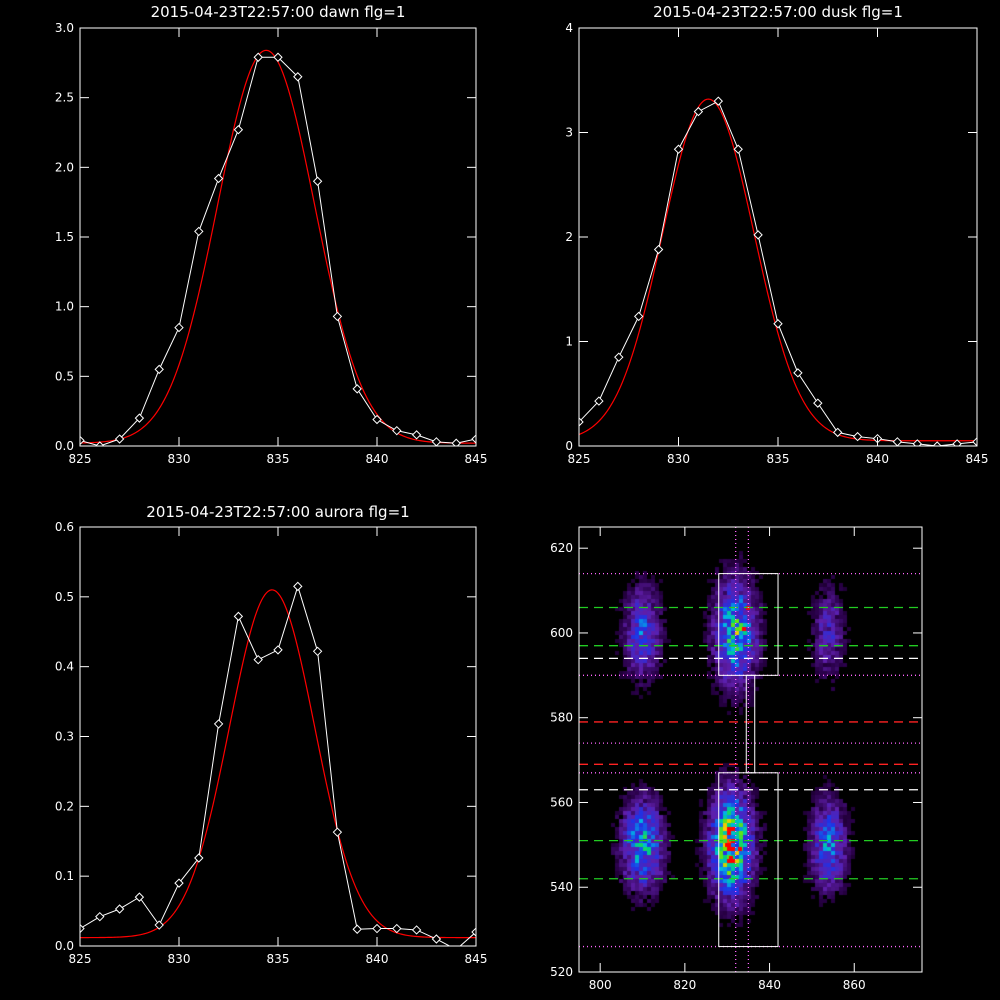 This screenshot has width=1000, height=1000. Describe the element at coordinates (64, 237) in the screenshot. I see `y-tick-label: 1.5` at that location.